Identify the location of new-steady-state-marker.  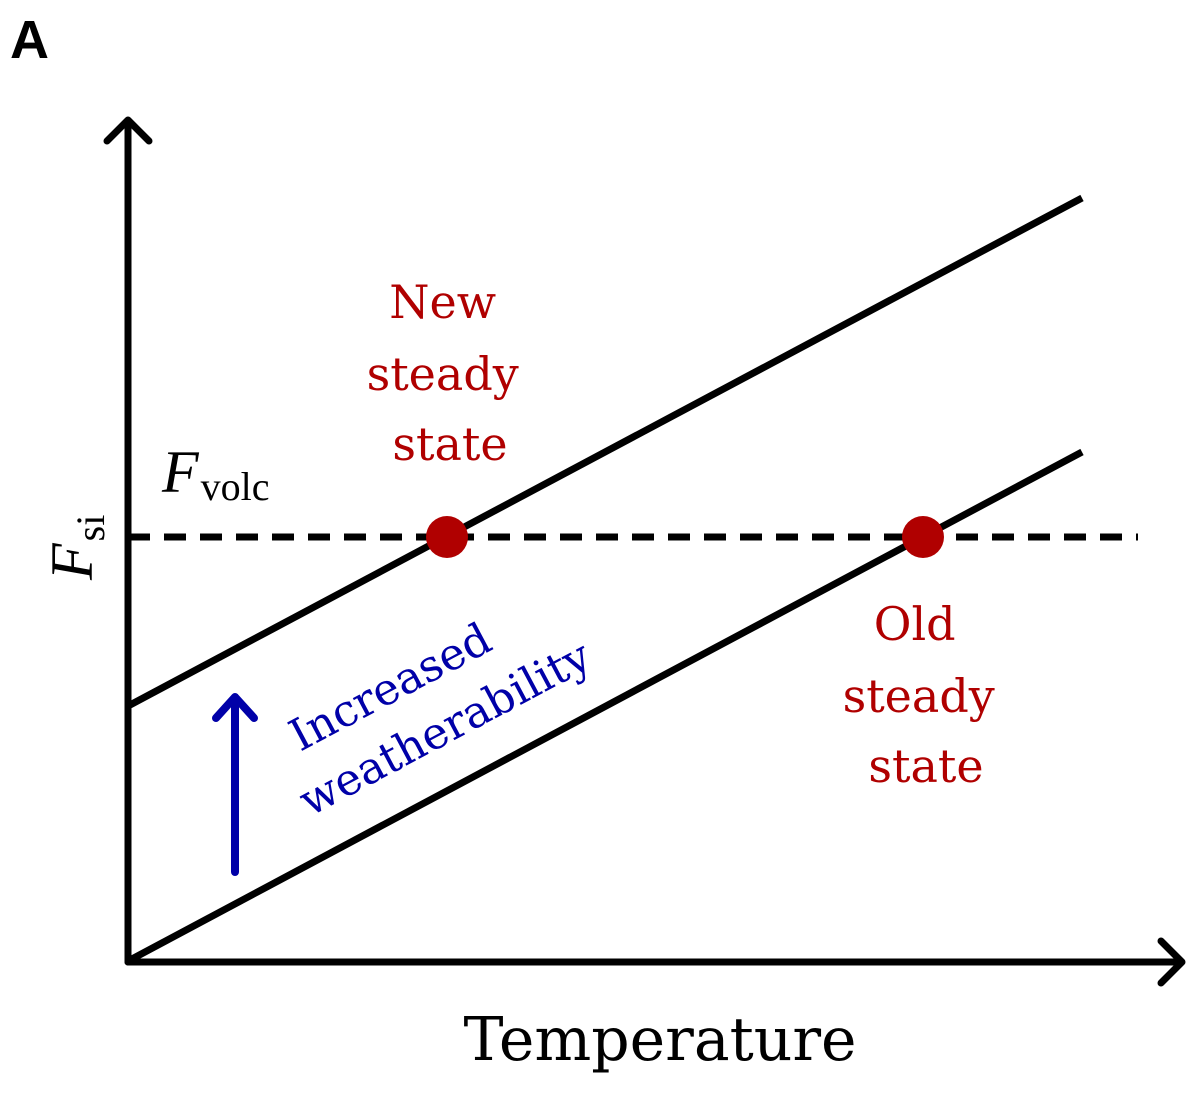
(447, 537).